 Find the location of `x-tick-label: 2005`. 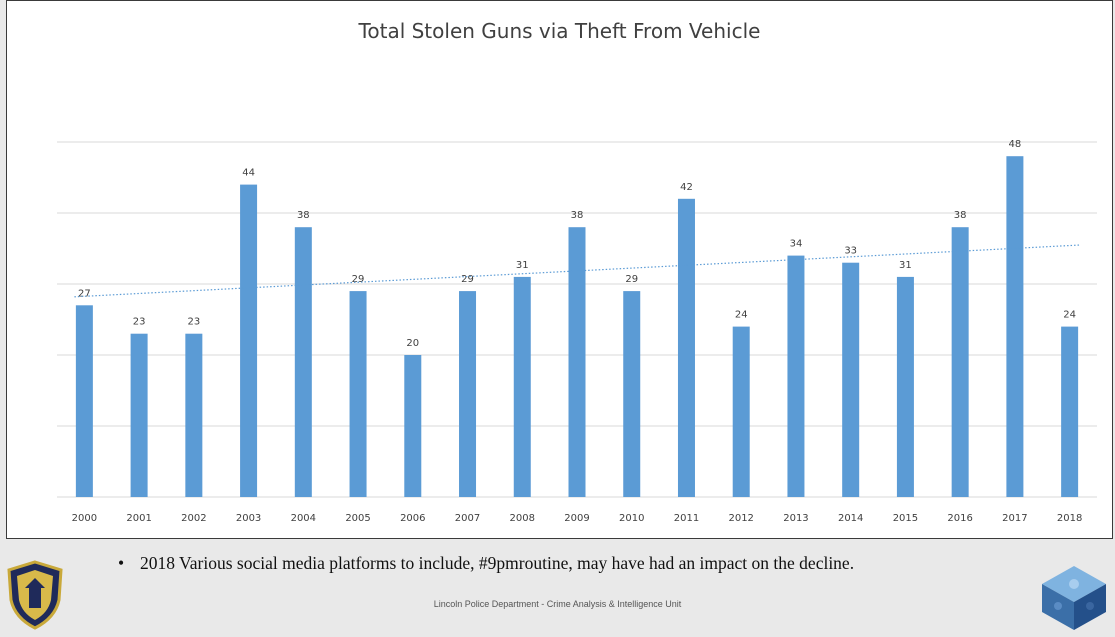

x-tick-label: 2005 is located at coordinates (357, 518).